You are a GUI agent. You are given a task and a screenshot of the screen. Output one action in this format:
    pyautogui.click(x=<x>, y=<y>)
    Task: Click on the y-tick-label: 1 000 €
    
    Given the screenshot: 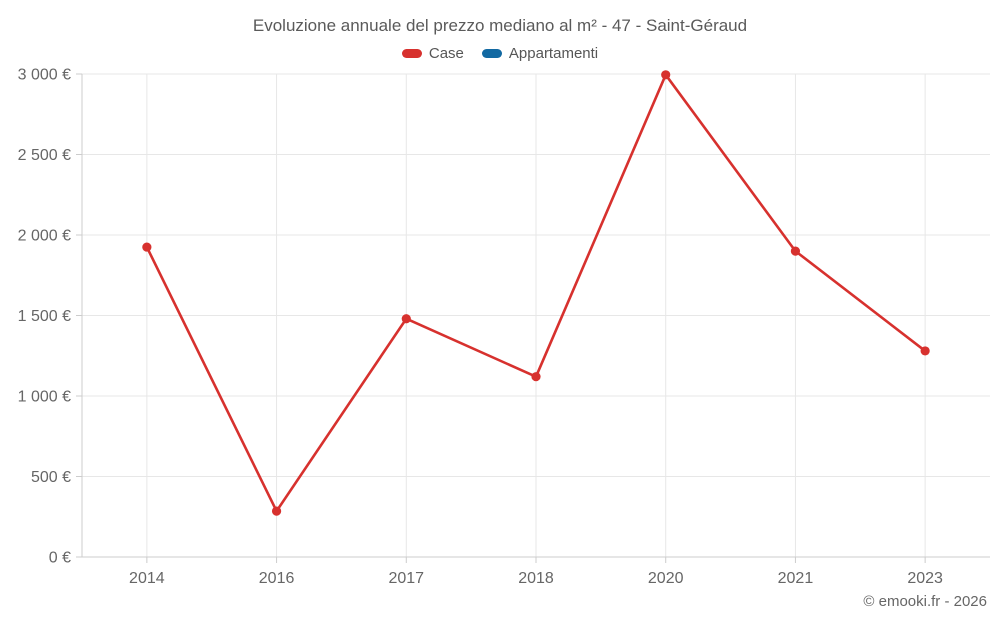 What is the action you would take?
    pyautogui.click(x=44, y=397)
    